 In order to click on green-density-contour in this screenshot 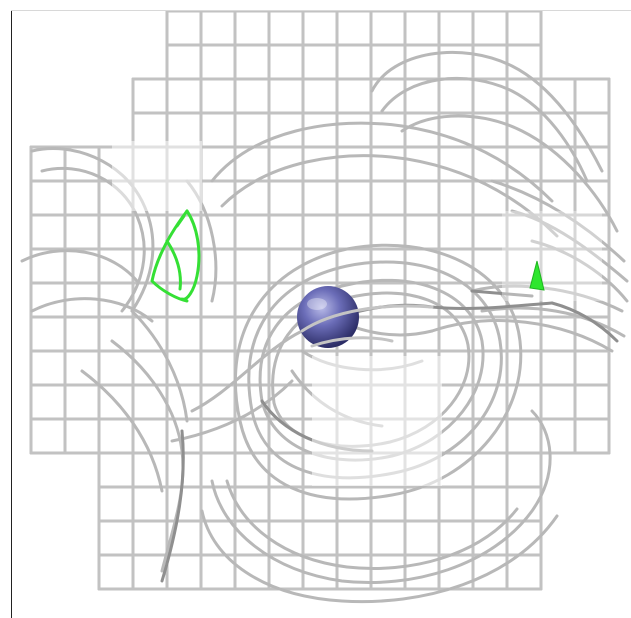, I will do `click(175, 256)`.